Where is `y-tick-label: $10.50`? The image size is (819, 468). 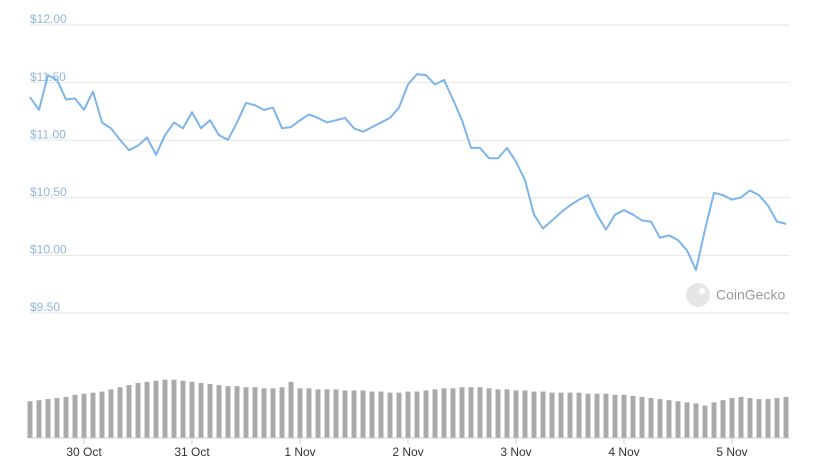 y-tick-label: $10.50 is located at coordinates (48, 192).